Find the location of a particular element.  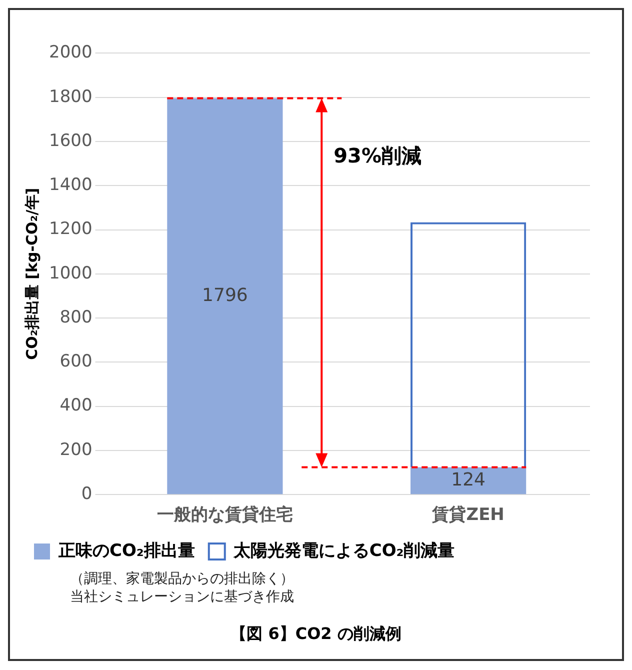

y-tick-label: 400 is located at coordinates (76, 406).